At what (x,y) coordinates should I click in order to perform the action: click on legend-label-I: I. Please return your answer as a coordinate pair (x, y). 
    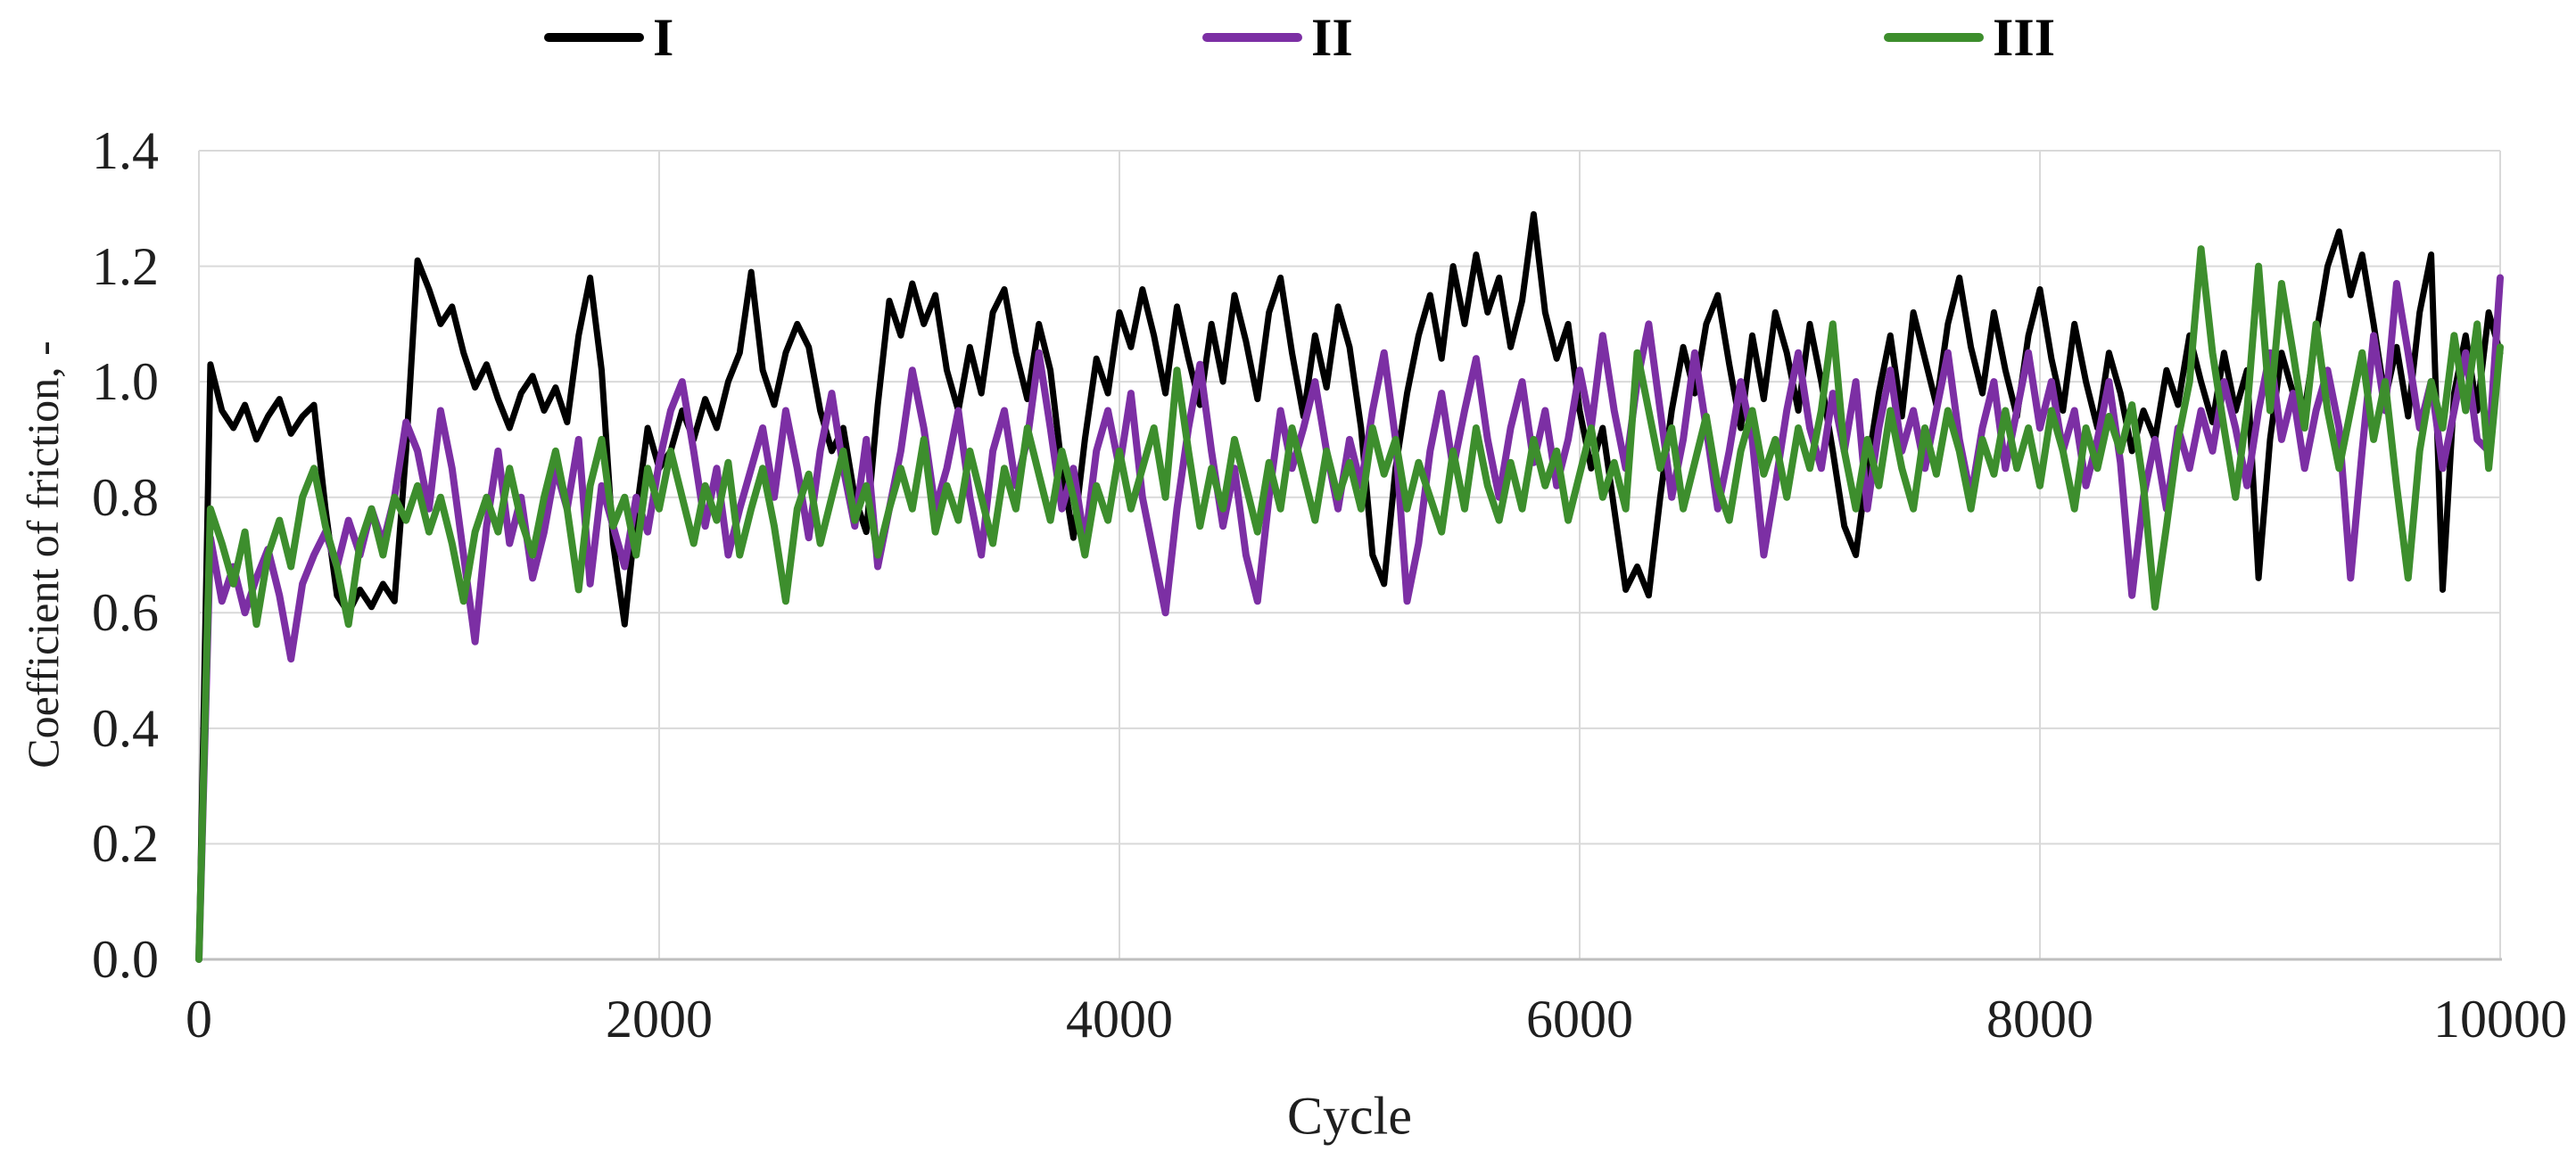
    Looking at the image, I should click on (664, 38).